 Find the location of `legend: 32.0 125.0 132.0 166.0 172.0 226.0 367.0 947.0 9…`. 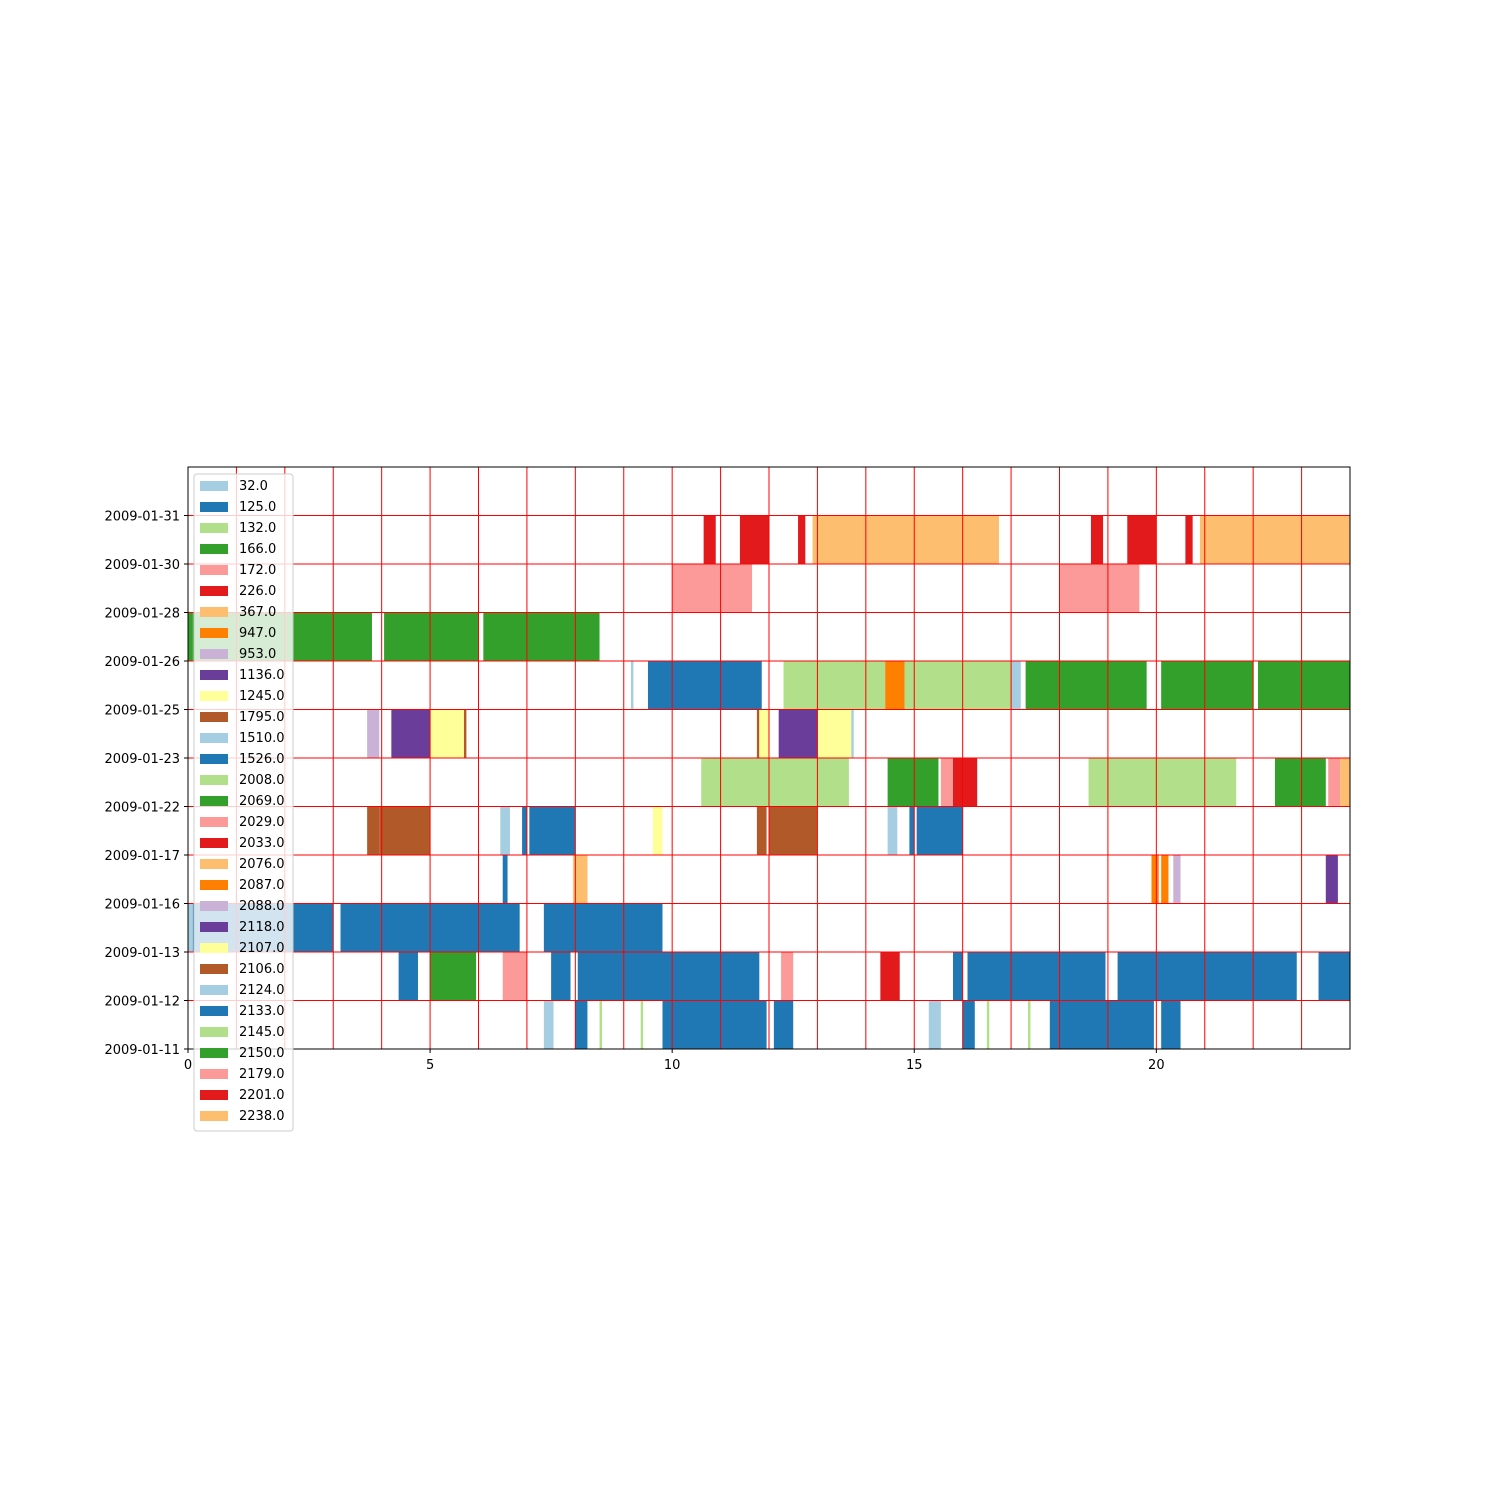

legend: 32.0 125.0 132.0 166.0 172.0 226.0 367.0 947.0 9… is located at coordinates (243, 802).